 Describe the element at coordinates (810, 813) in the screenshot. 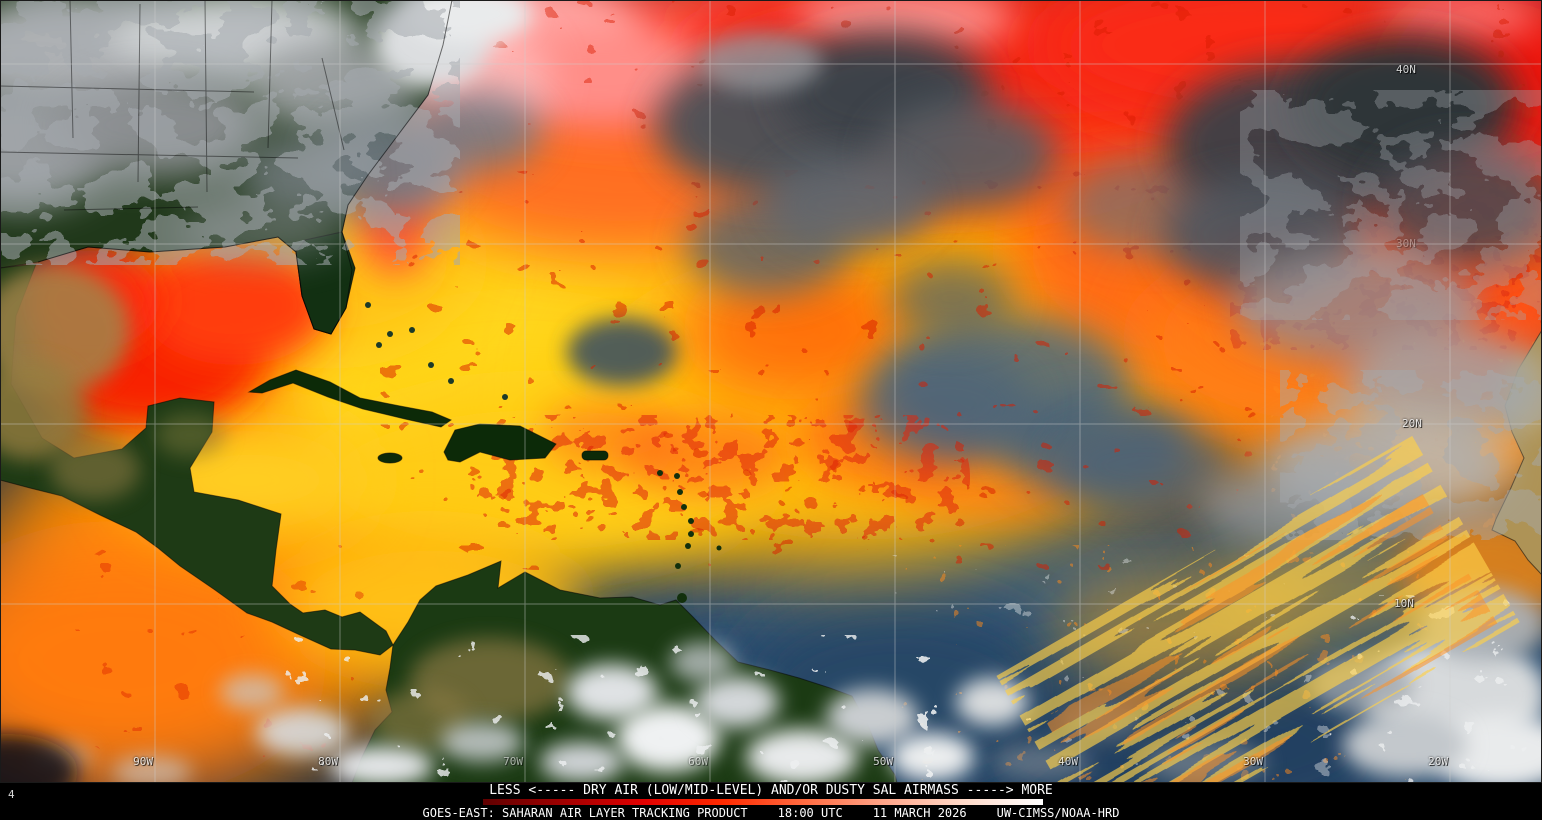

I see `timestamp-utc: 18:00 UTC` at that location.